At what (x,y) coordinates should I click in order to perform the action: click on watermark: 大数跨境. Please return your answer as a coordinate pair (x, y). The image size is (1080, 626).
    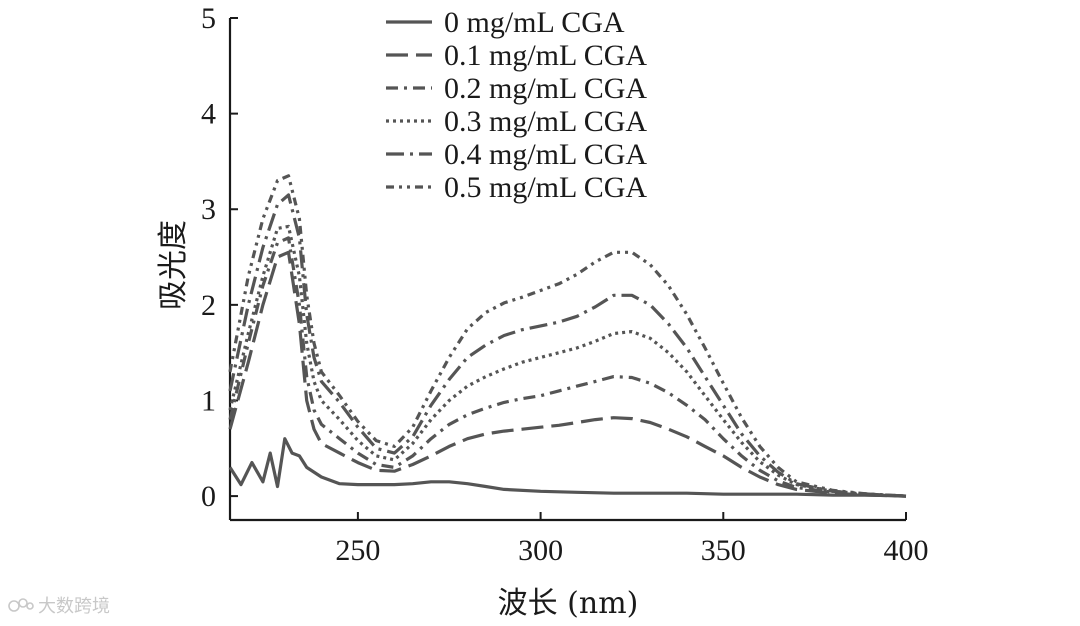
    Looking at the image, I should click on (59, 605).